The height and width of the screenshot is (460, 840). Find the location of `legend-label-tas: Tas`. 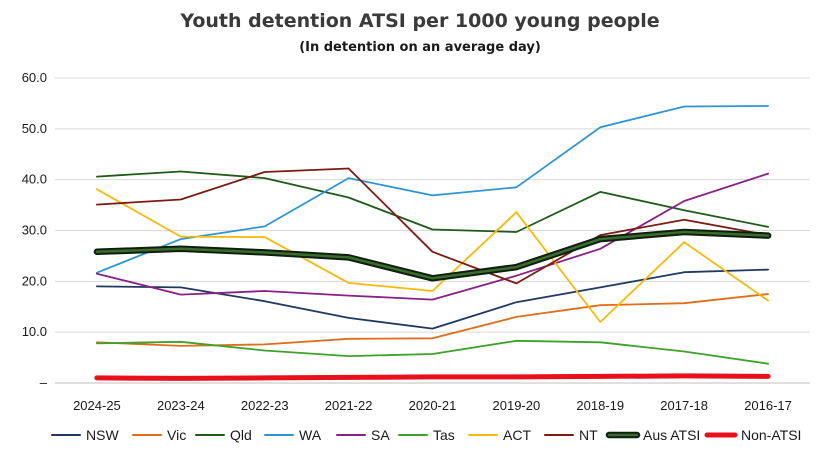

legend-label-tas: Tas is located at coordinates (444, 435).